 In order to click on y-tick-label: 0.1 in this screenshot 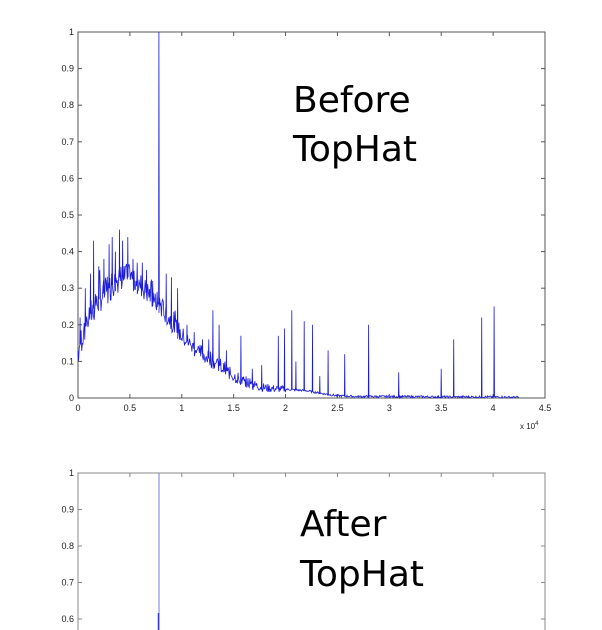, I will do `click(67, 361)`.